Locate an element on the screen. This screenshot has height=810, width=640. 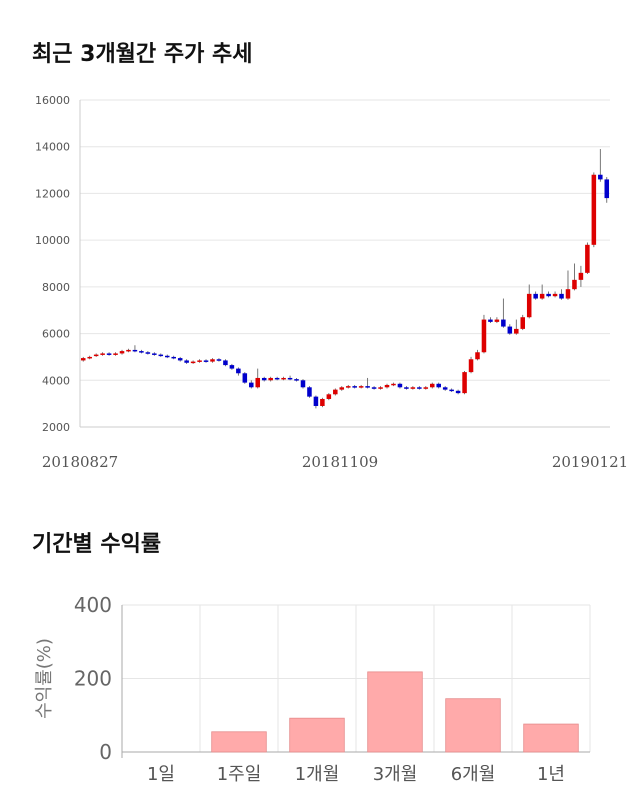
x-tick-label: 1개월 is located at coordinates (317, 774).